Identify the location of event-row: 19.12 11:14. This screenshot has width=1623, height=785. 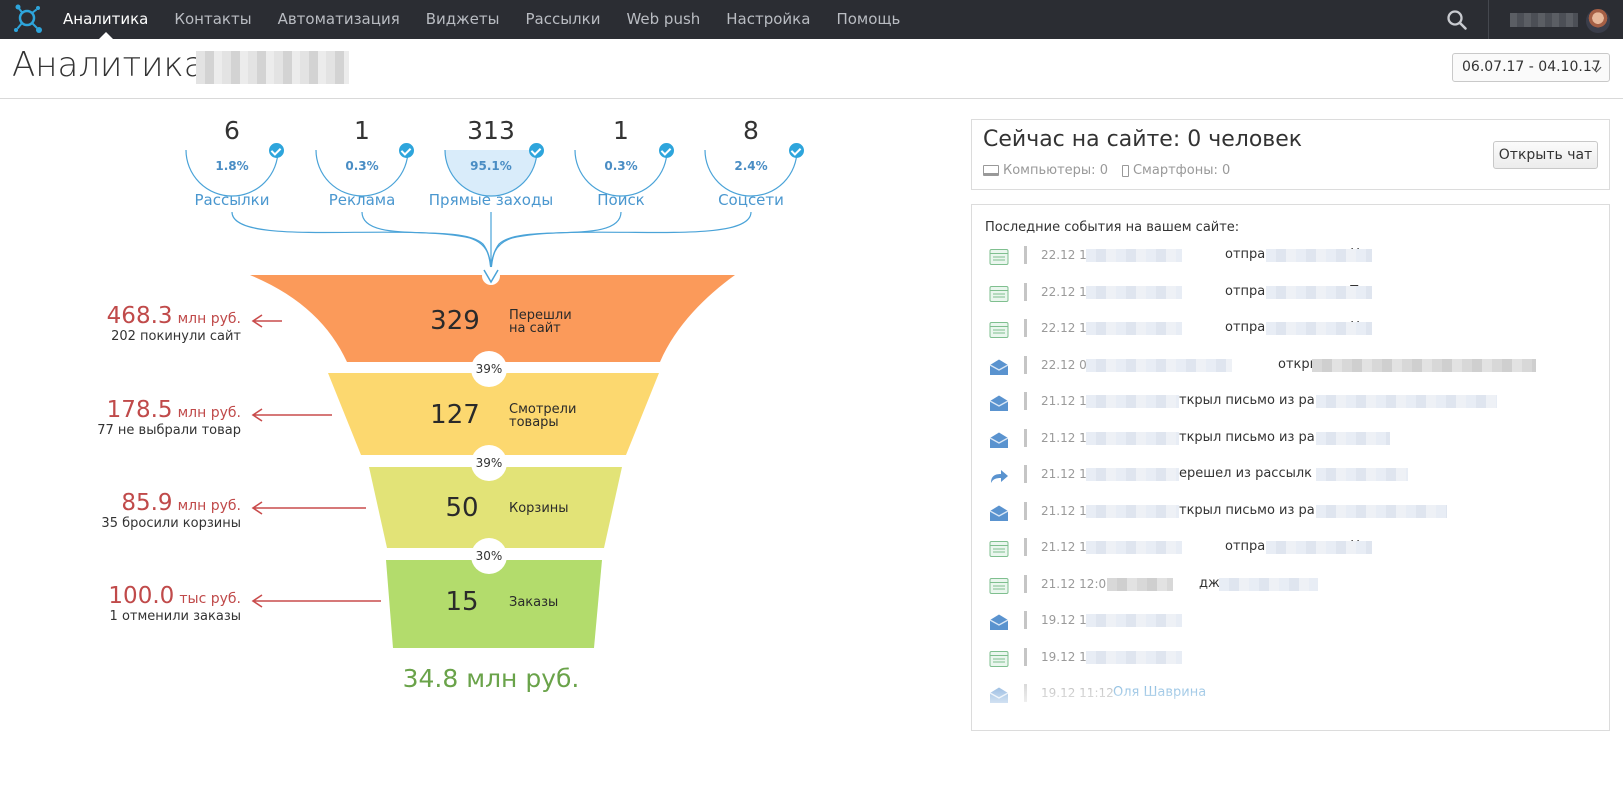
(1290, 623).